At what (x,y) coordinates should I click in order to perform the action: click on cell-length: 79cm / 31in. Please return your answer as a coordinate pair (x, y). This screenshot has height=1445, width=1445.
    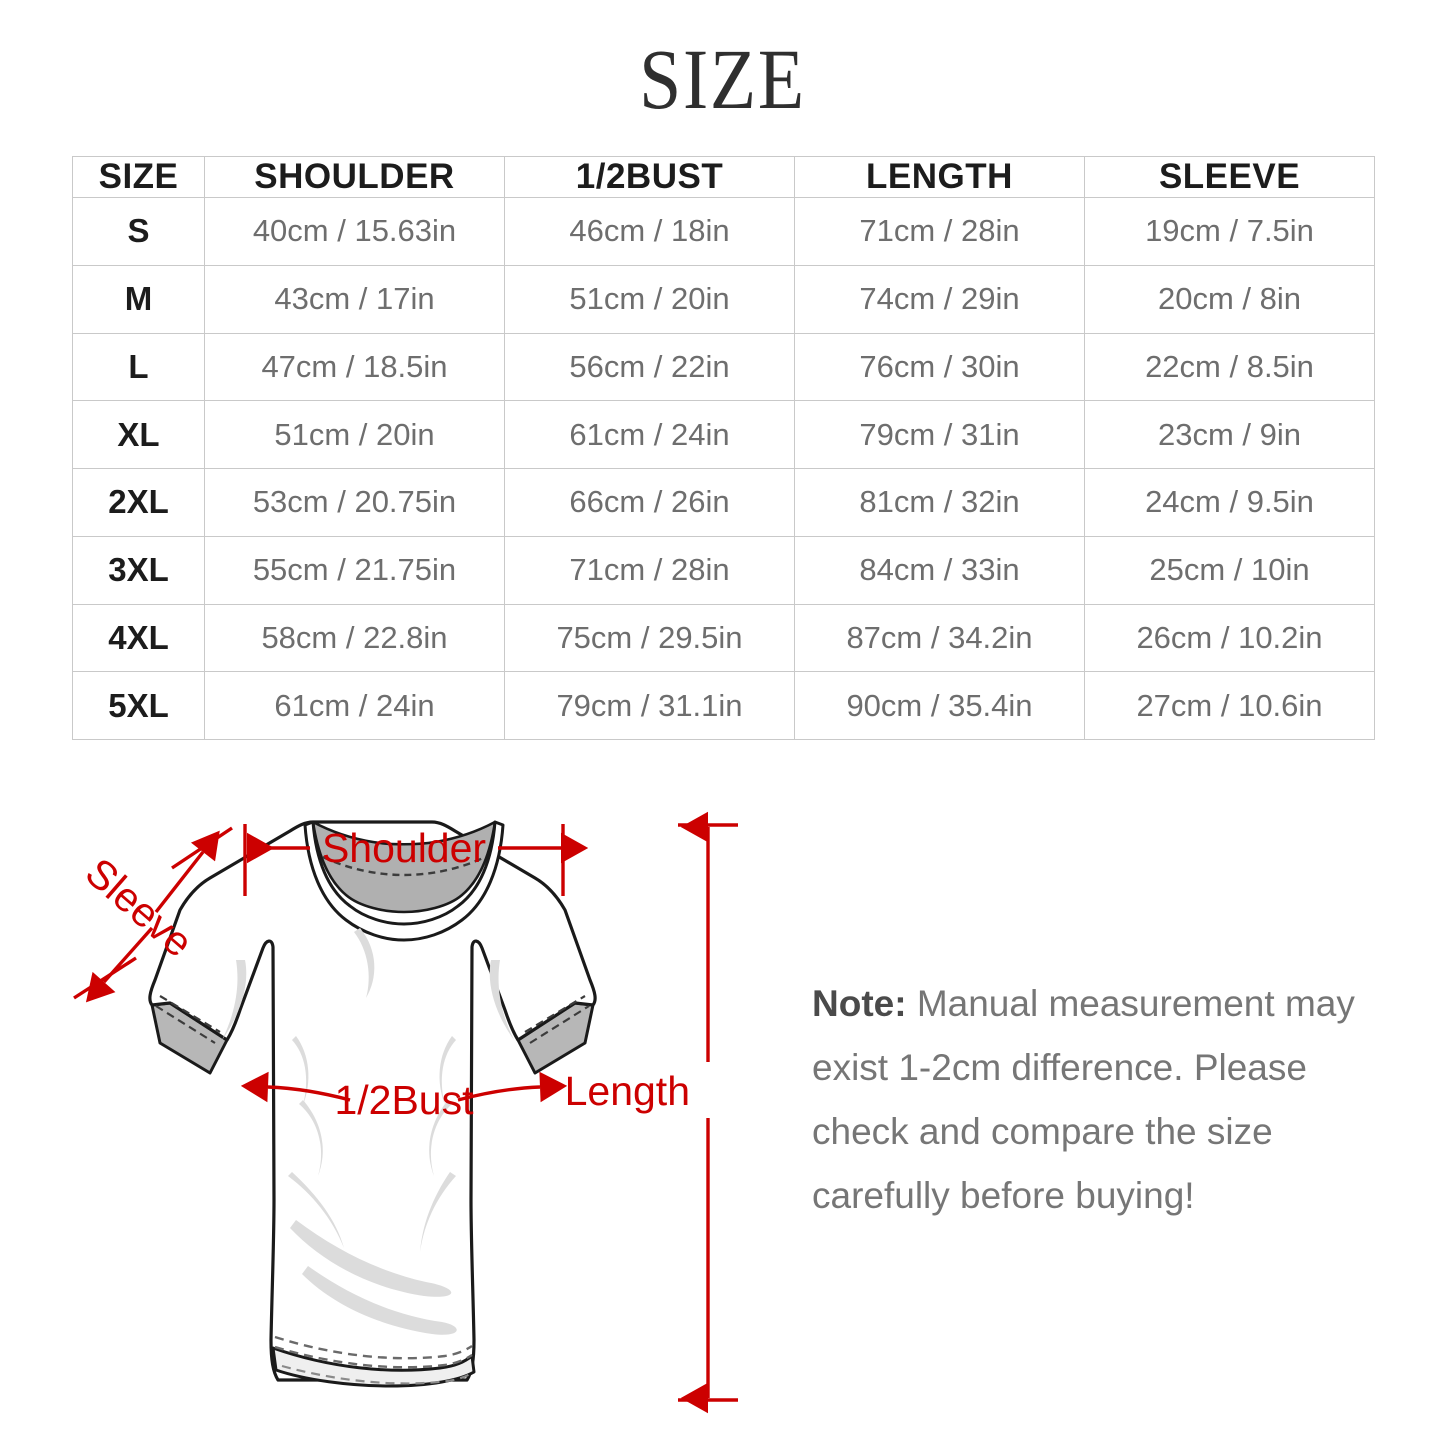
    Looking at the image, I should click on (939, 434).